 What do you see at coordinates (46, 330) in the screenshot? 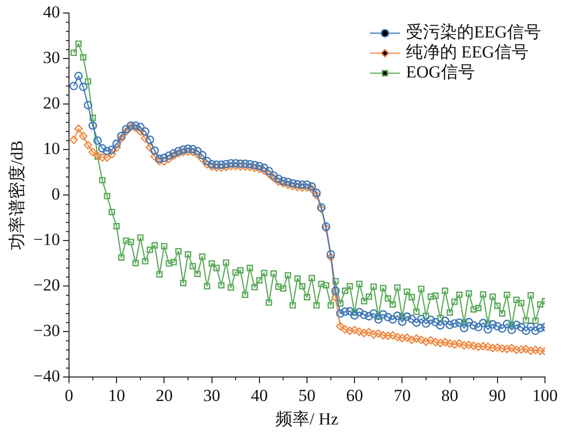
I see `y-tick-label: −30` at bounding box center [46, 330].